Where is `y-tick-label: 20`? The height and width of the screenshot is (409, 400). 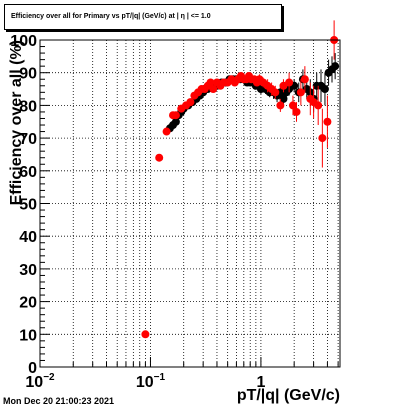 y-tick-label: 20 is located at coordinates (28, 303).